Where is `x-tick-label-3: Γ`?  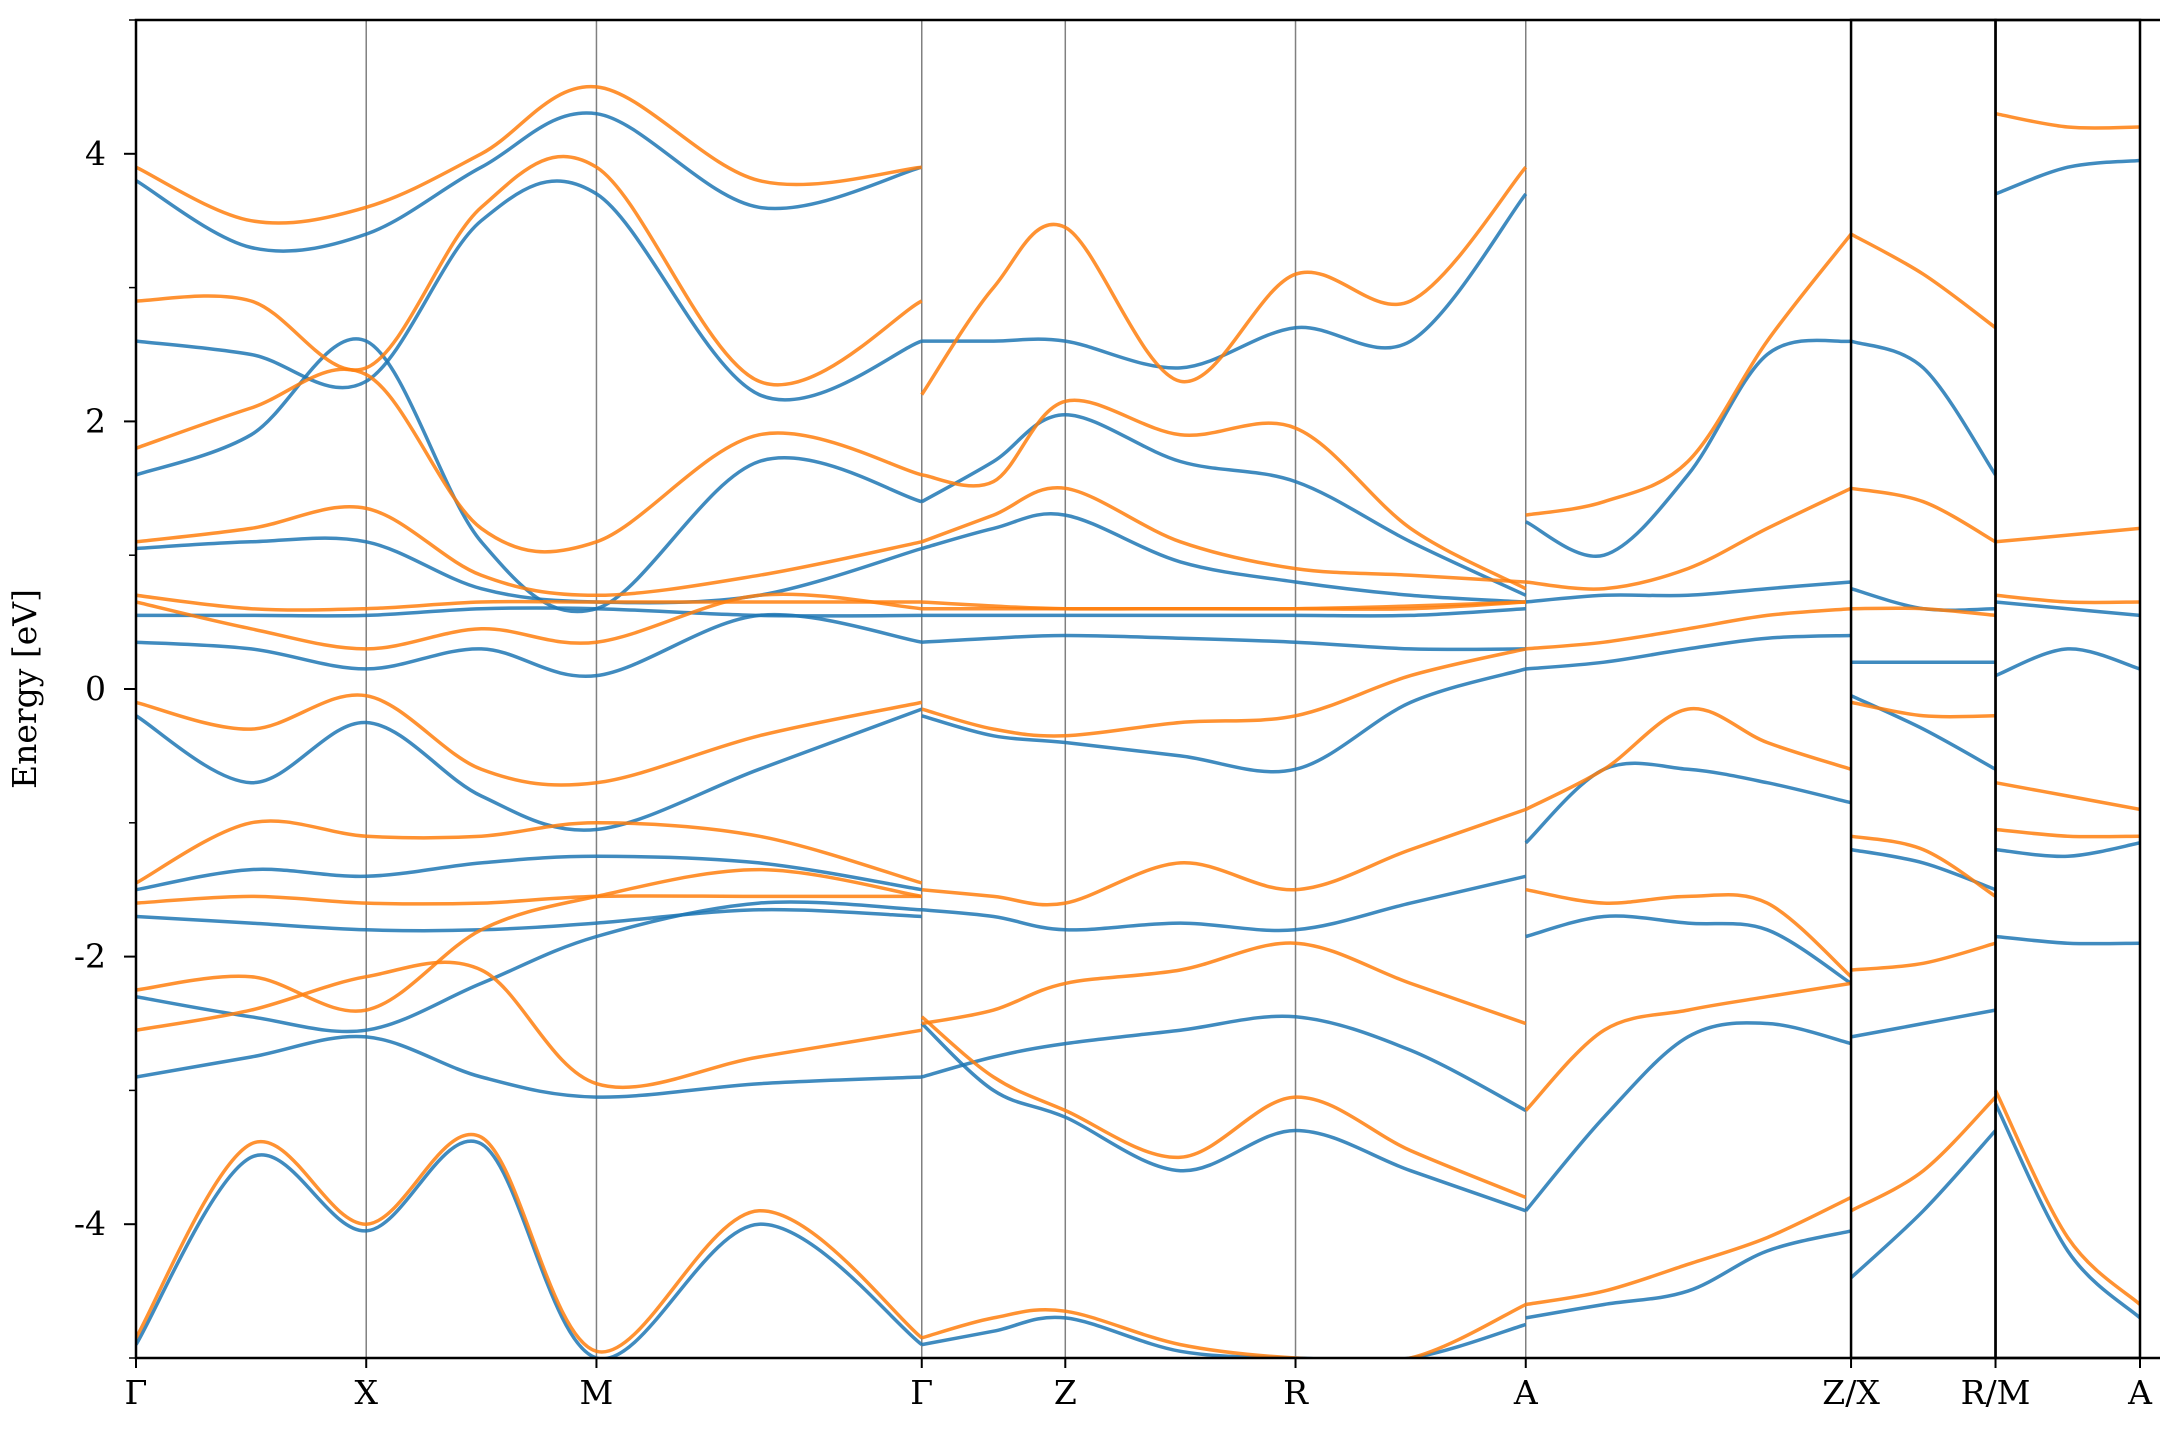
x-tick-label-3: Γ is located at coordinates (921, 1392).